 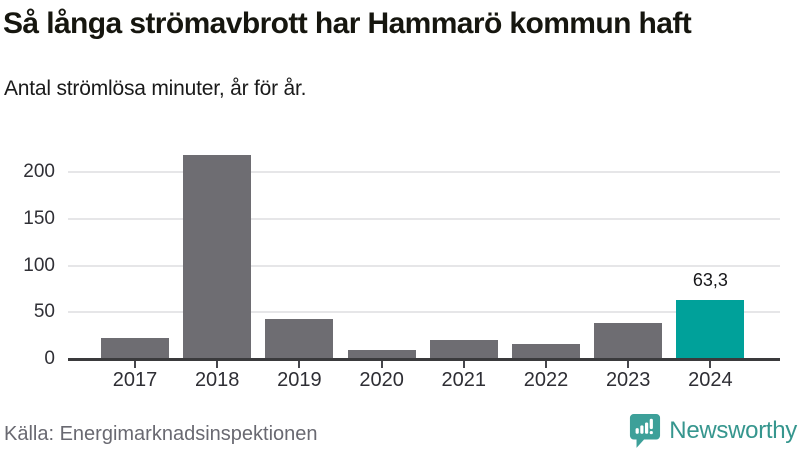 I want to click on x-axis-label: 2022, so click(x=546, y=380).